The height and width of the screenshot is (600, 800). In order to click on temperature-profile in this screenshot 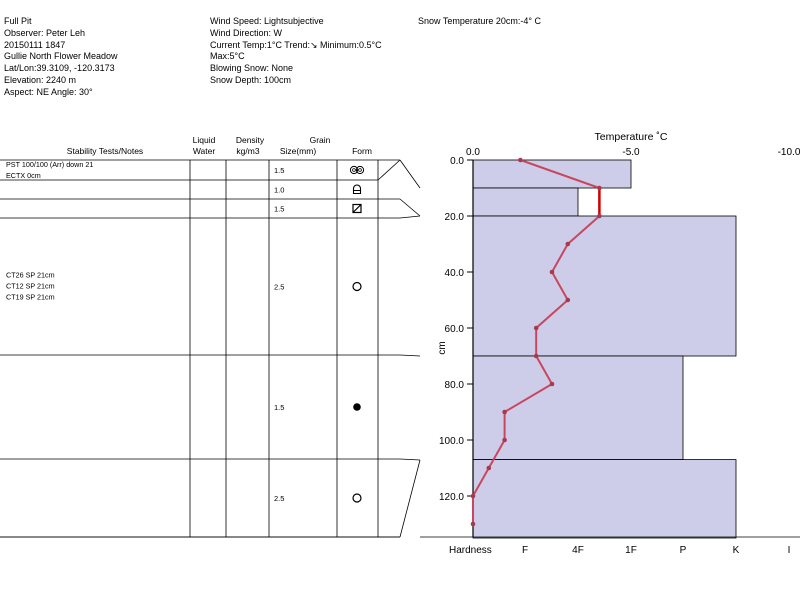, I will do `click(536, 342)`.